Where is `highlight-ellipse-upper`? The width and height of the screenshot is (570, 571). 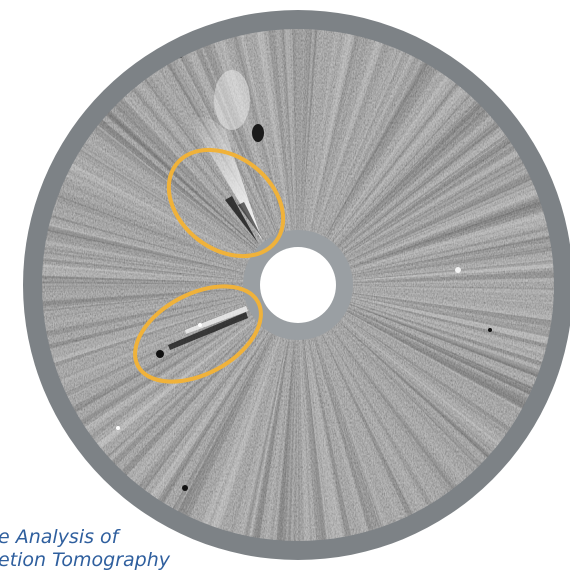
highlight-ellipse-upper is located at coordinates (226, 203).